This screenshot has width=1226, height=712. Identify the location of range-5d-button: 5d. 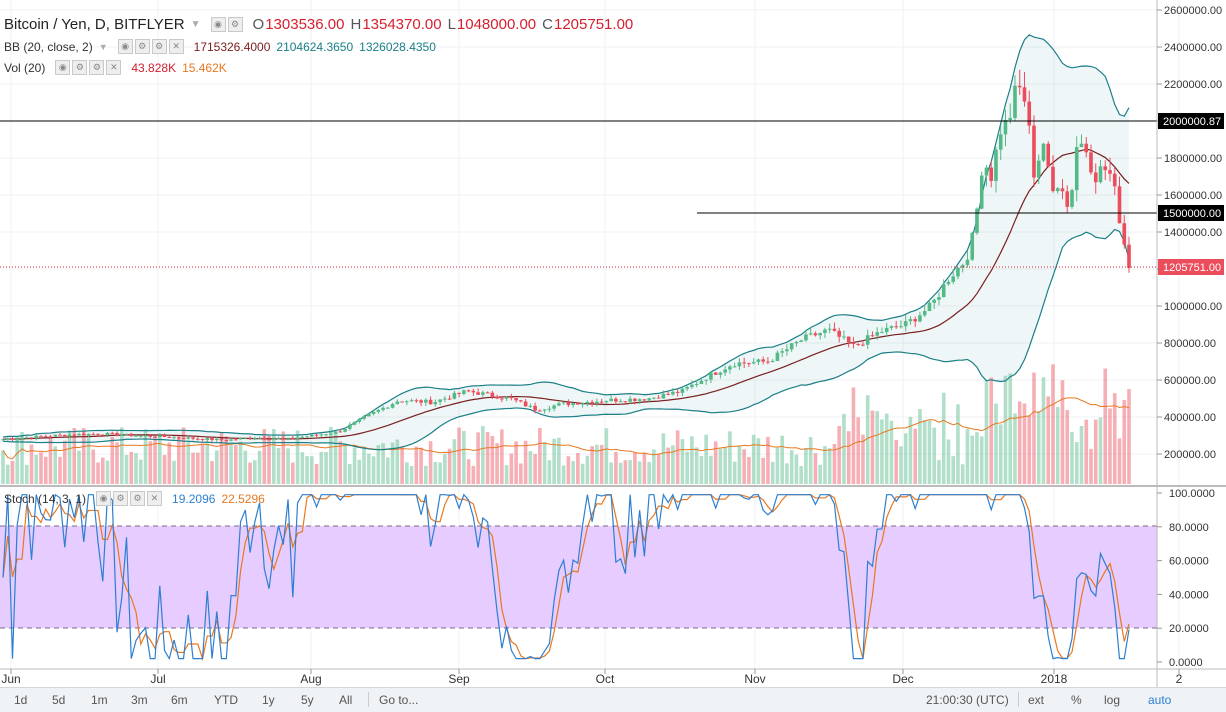
(59, 700).